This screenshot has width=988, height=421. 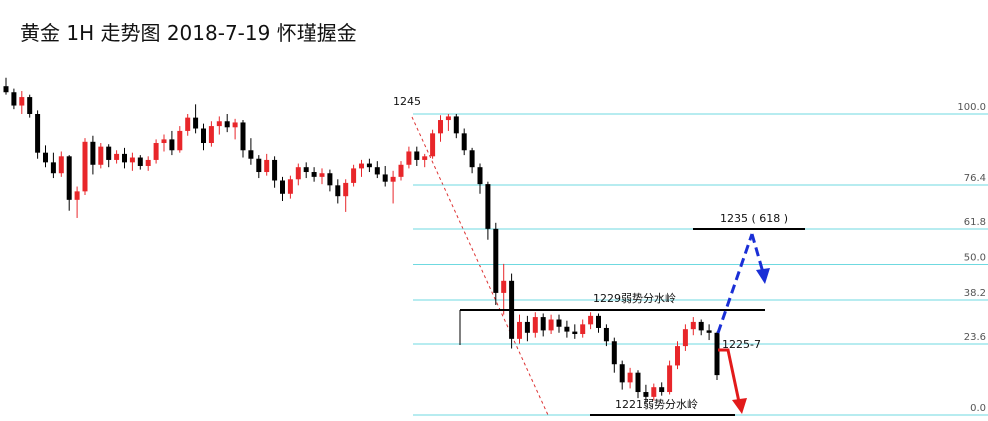 I want to click on fib-label: 61.8, so click(x=975, y=222).